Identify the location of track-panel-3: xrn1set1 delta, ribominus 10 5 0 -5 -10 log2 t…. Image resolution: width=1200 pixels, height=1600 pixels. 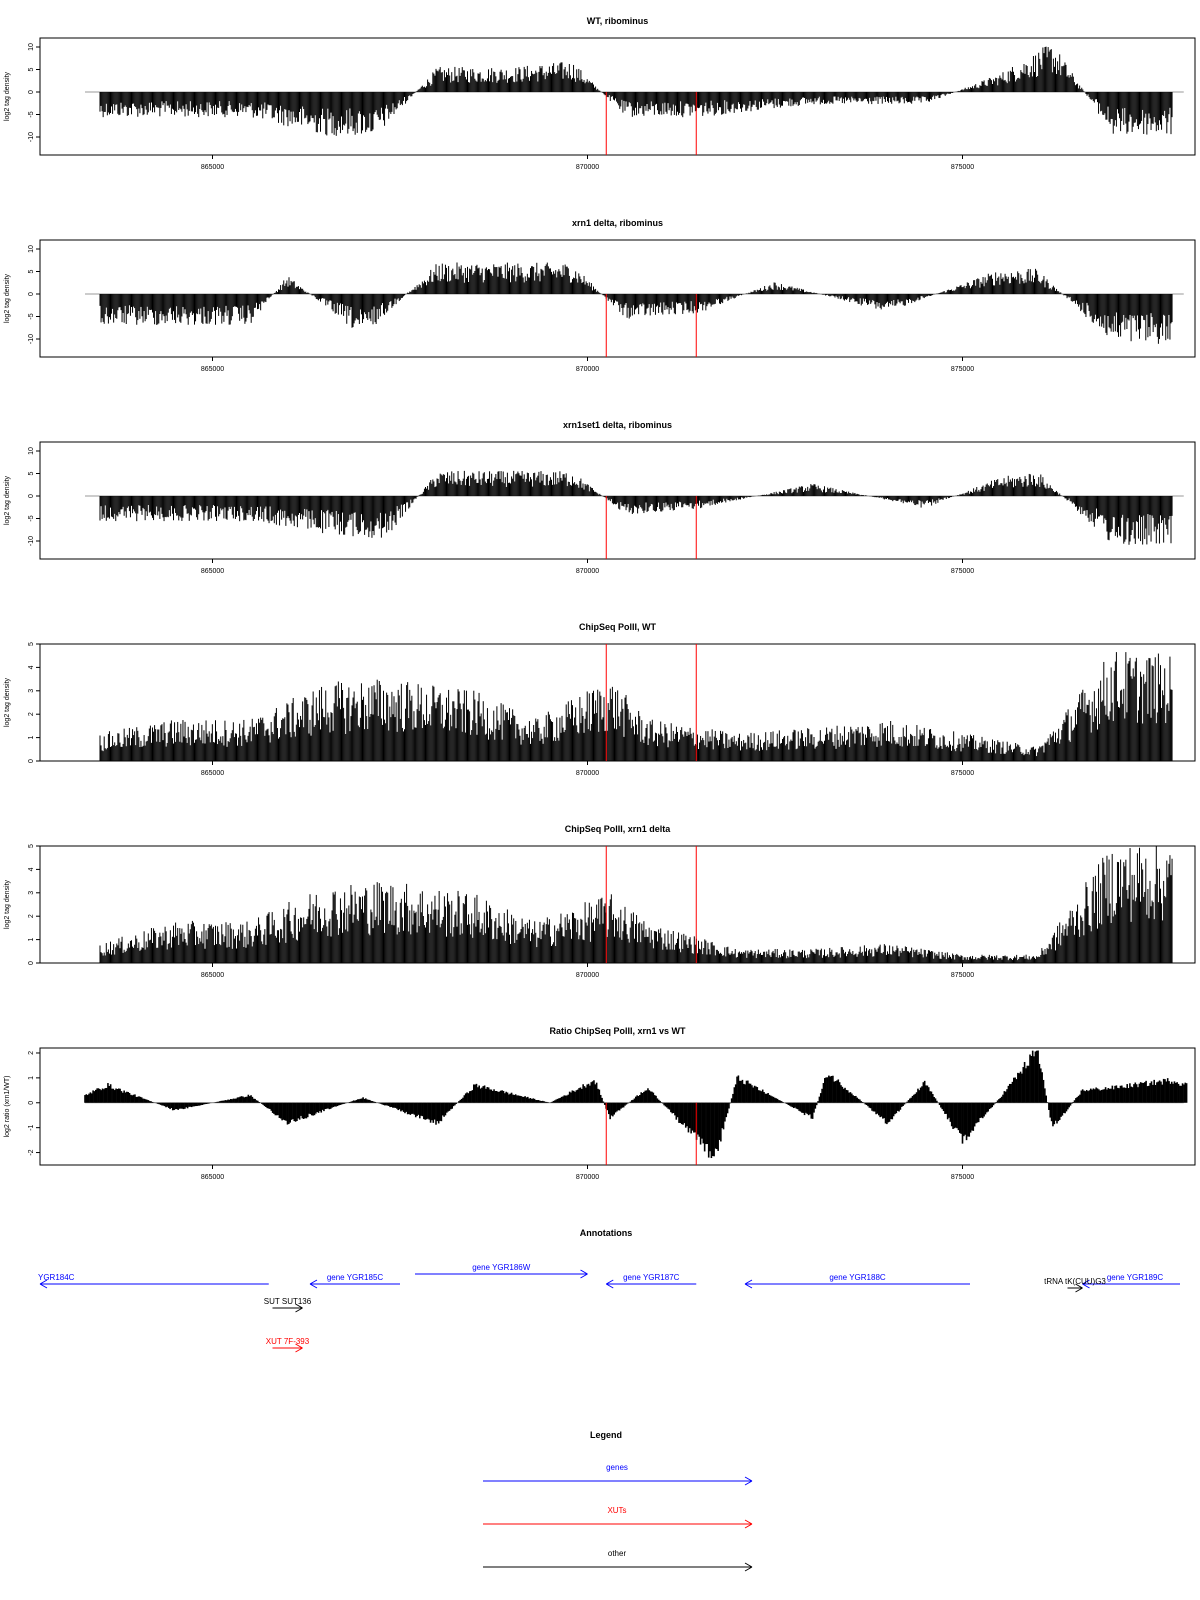
(600, 497).